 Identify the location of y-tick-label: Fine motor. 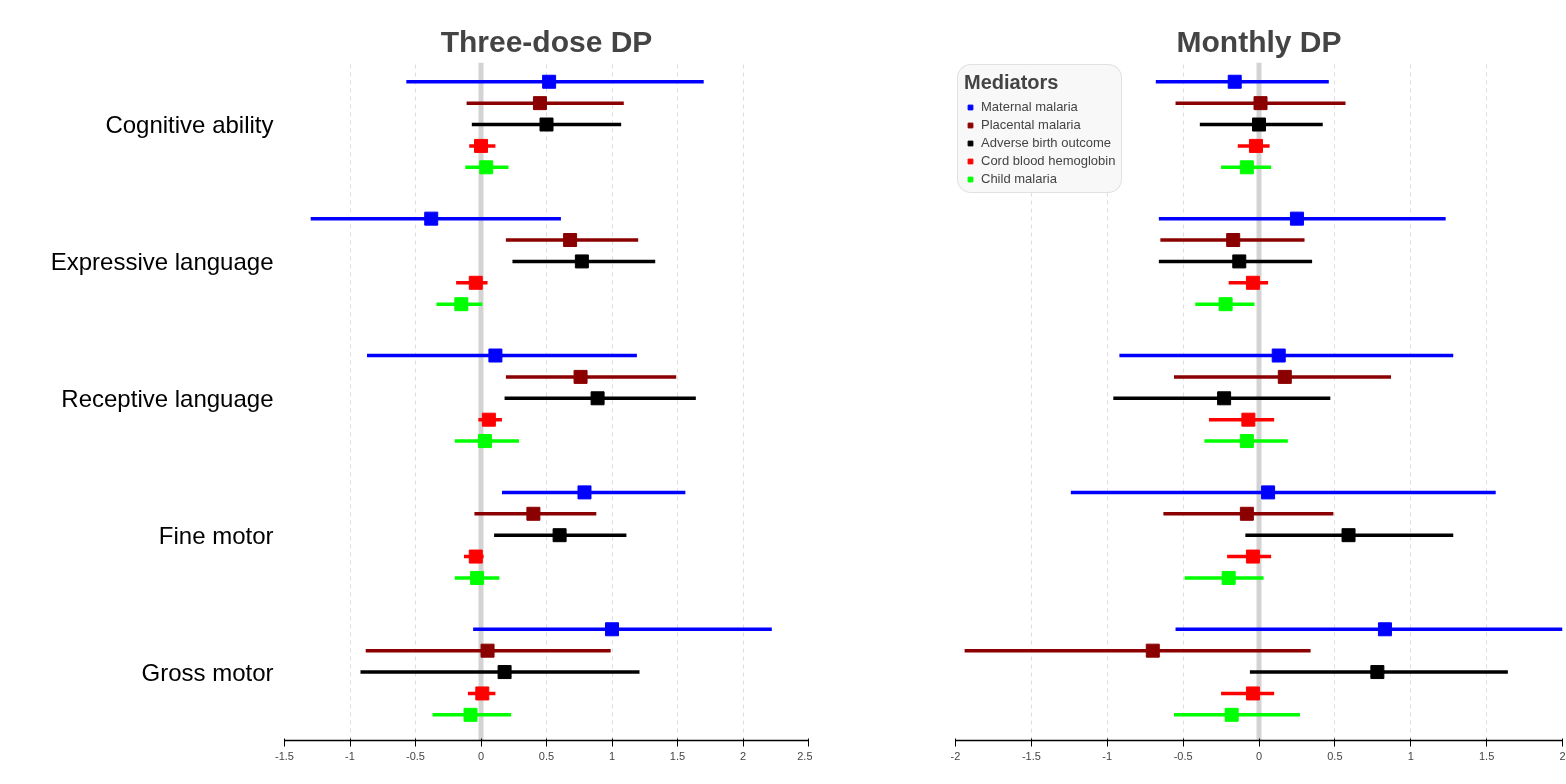
(216, 535).